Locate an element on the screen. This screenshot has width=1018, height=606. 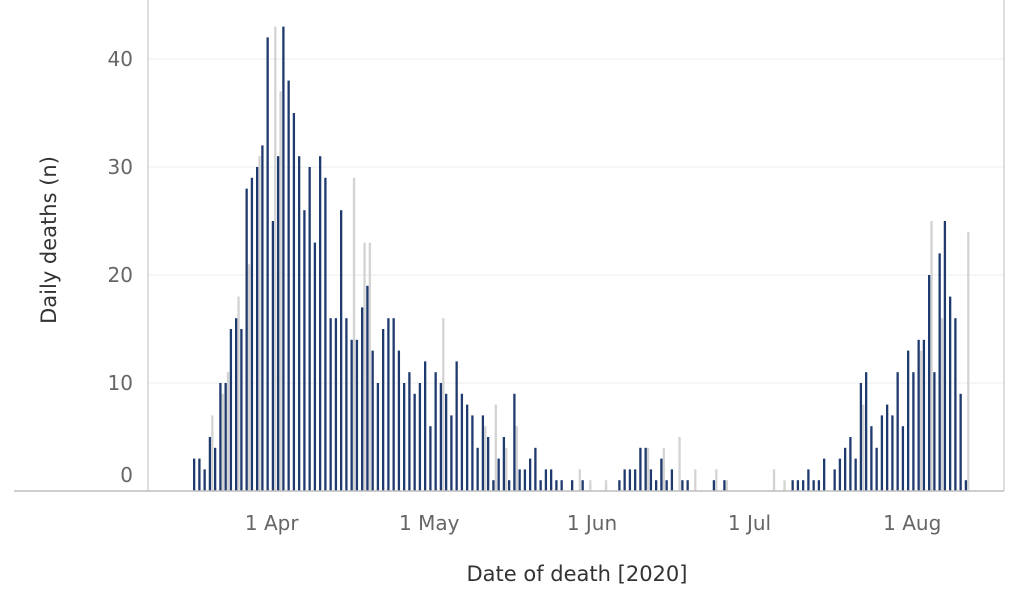
y-tick-label: 10 is located at coordinates (120, 383).